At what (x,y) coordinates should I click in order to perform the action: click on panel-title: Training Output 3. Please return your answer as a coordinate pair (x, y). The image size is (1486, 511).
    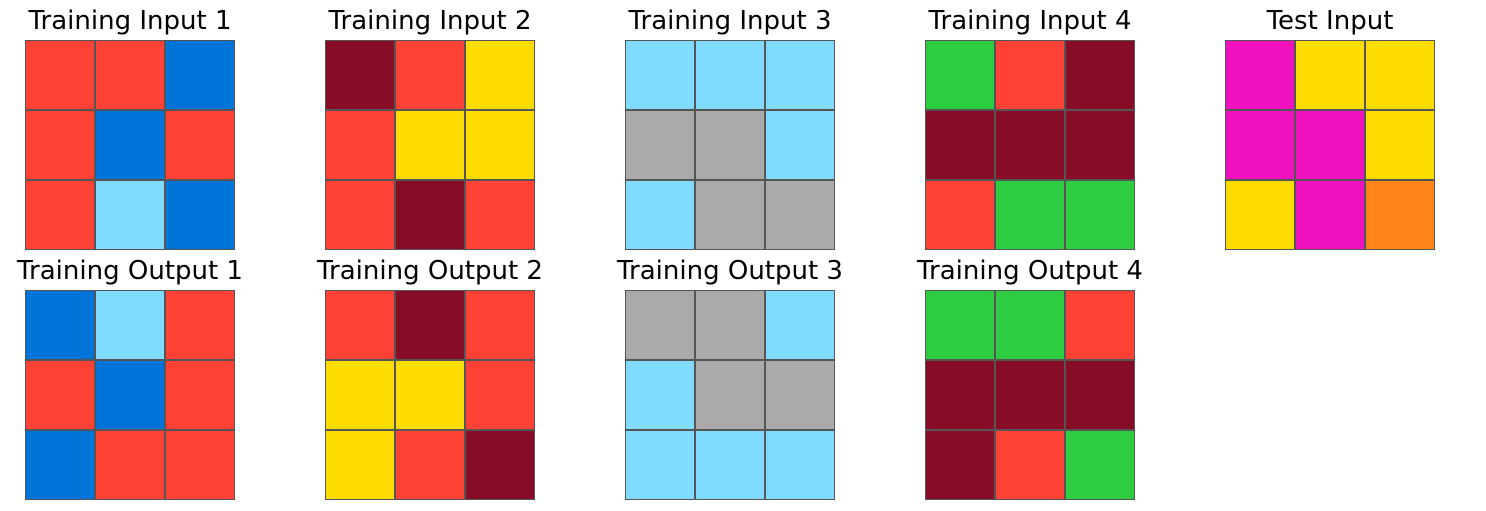
    Looking at the image, I should click on (730, 271).